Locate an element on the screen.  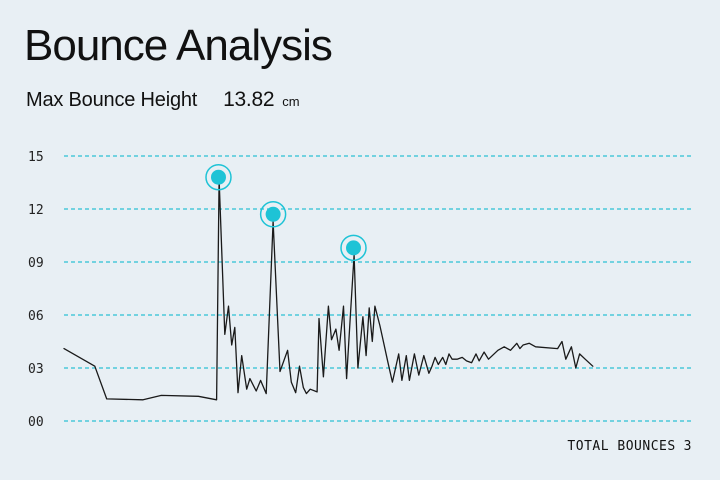
total-bounces-value: 3 is located at coordinates (687, 446).